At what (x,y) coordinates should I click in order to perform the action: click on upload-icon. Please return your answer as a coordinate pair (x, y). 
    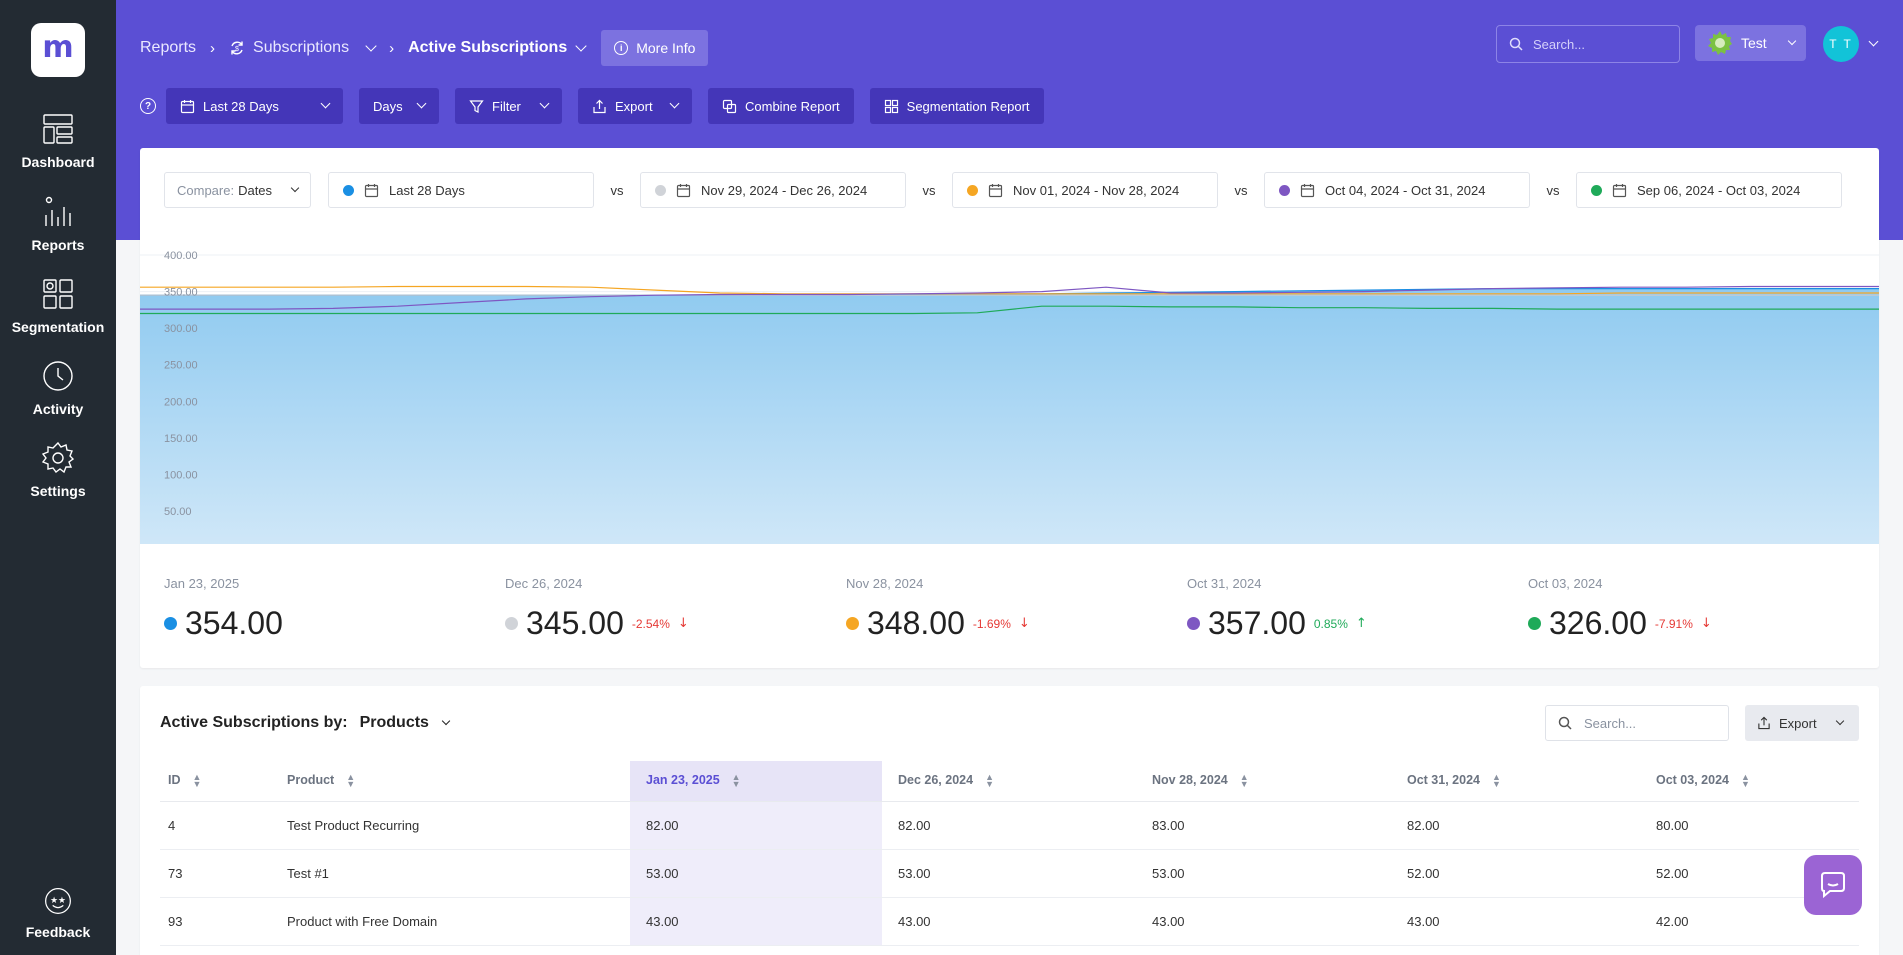
    Looking at the image, I should click on (1764, 723).